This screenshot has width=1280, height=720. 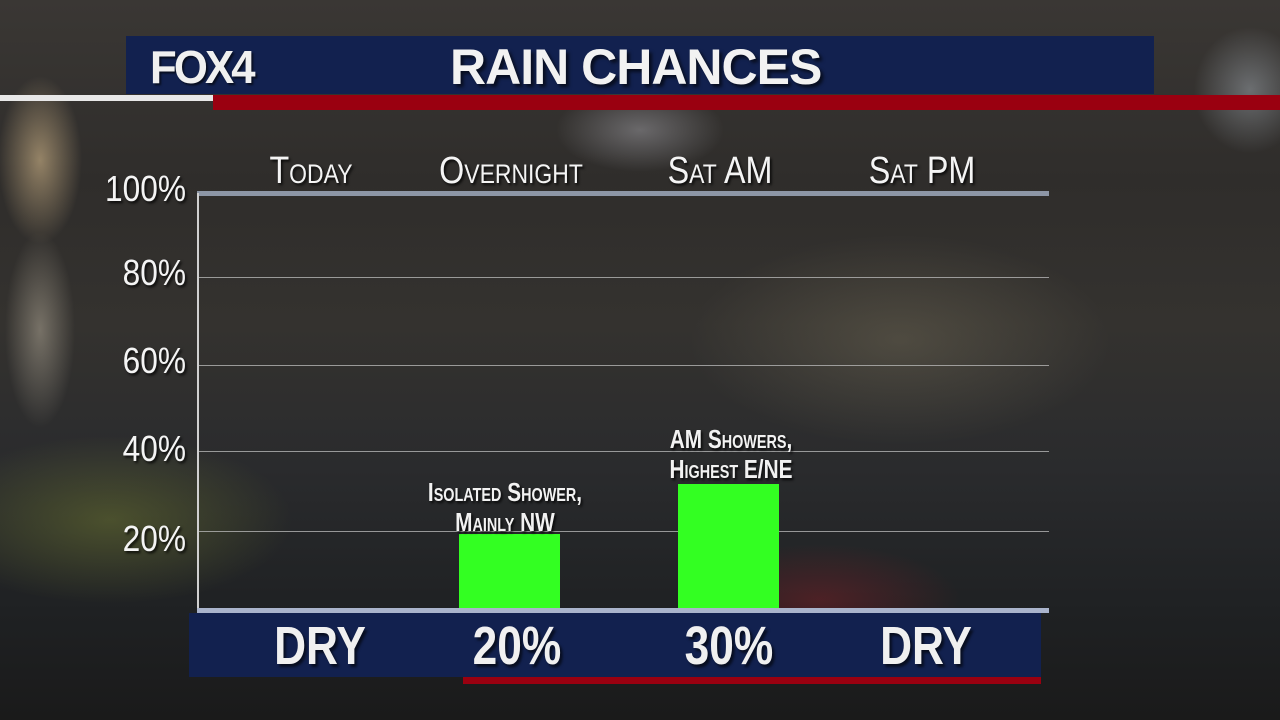 I want to click on bar-overnight, so click(x=509, y=572).